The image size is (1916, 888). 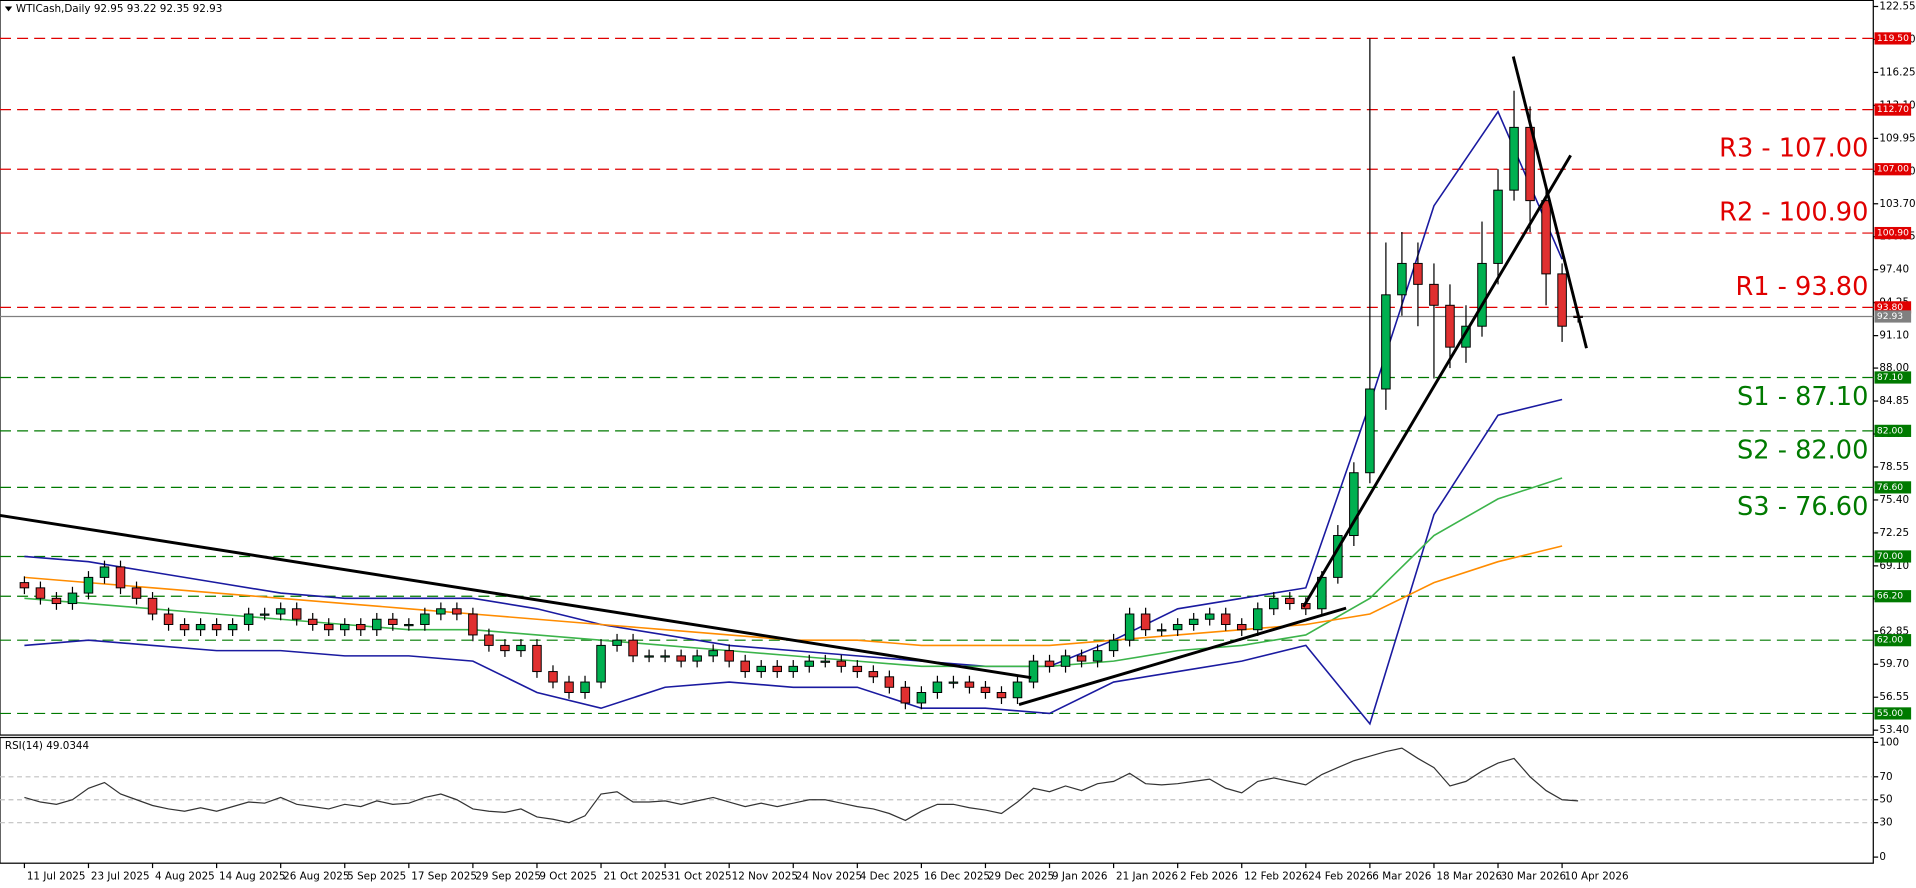 What do you see at coordinates (316, 877) in the screenshot?
I see `x-tick-label: 26 Aug 2025` at bounding box center [316, 877].